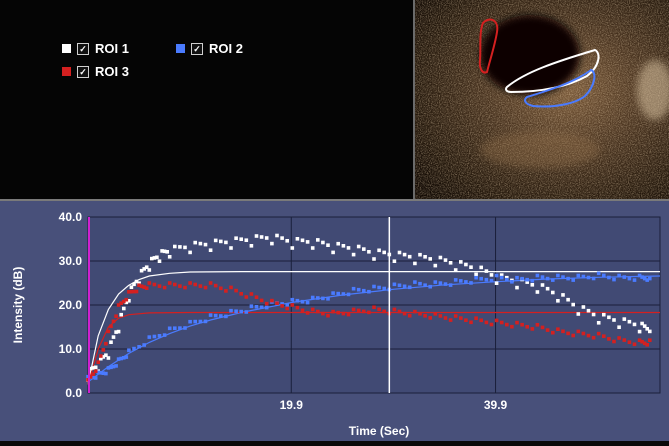 This screenshot has width=669, height=446. What do you see at coordinates (83, 48) in the screenshot?
I see `roi-1-checkbox: ✓` at bounding box center [83, 48].